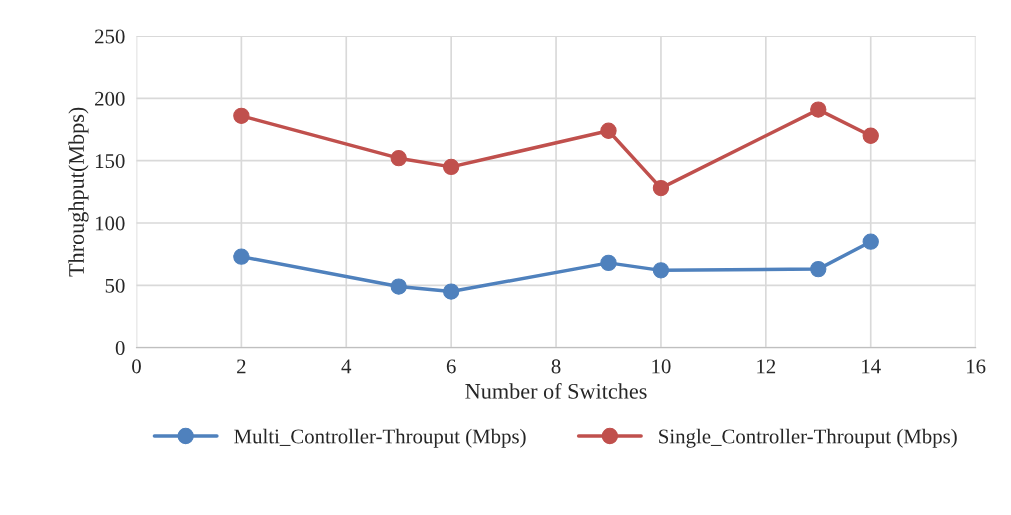 Image resolution: width=1011 pixels, height=515 pixels. What do you see at coordinates (556, 390) in the screenshot?
I see `x-axis-title: Number of Switches` at bounding box center [556, 390].